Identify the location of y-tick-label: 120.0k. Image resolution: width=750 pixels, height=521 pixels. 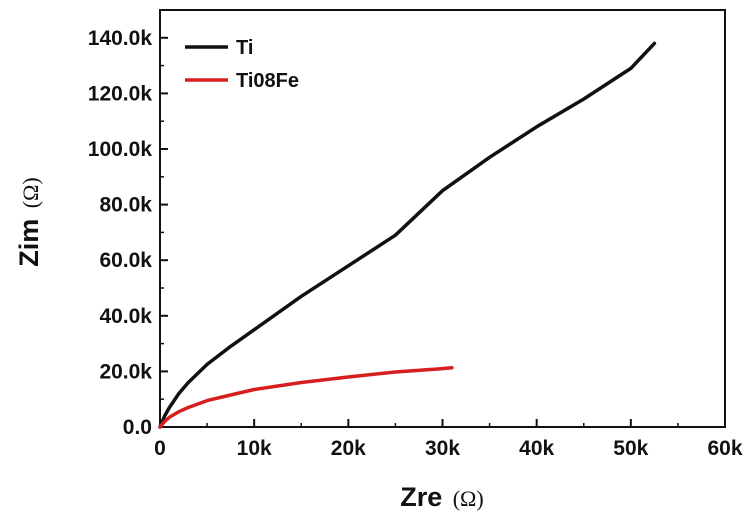
(120, 93).